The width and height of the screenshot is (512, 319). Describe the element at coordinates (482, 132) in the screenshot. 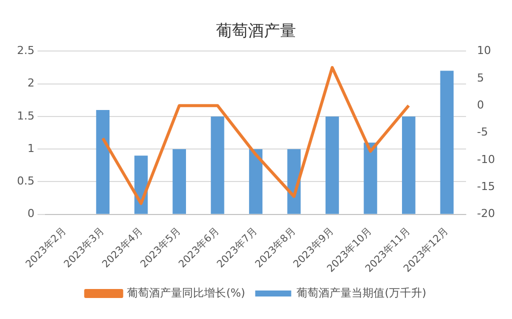

I see `y2-tick-label: -5` at that location.